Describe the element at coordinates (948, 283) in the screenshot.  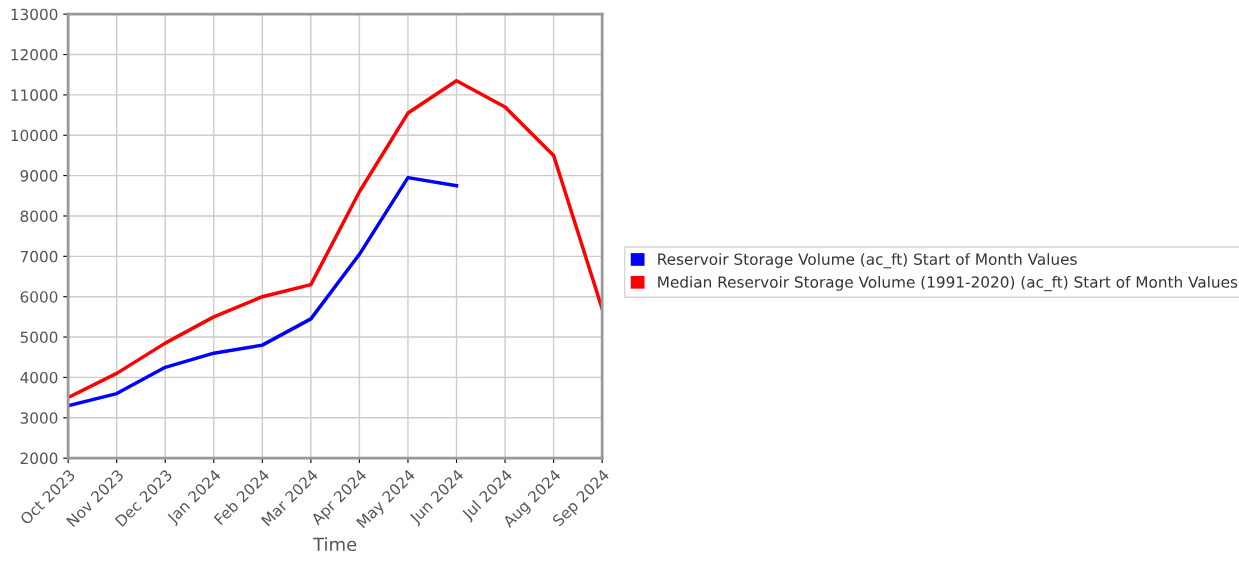
I see `legend-label: Median Reservoir Storage Volume (1991-2020) (ac_ft) Start of Month Values` at that location.